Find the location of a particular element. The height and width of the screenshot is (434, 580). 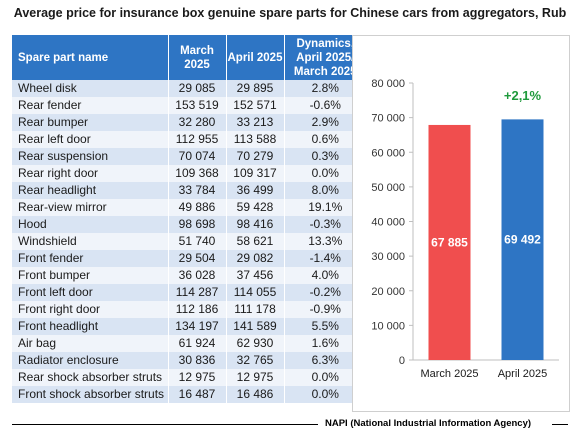

dynamics-cell: -0.3% is located at coordinates (325, 224).